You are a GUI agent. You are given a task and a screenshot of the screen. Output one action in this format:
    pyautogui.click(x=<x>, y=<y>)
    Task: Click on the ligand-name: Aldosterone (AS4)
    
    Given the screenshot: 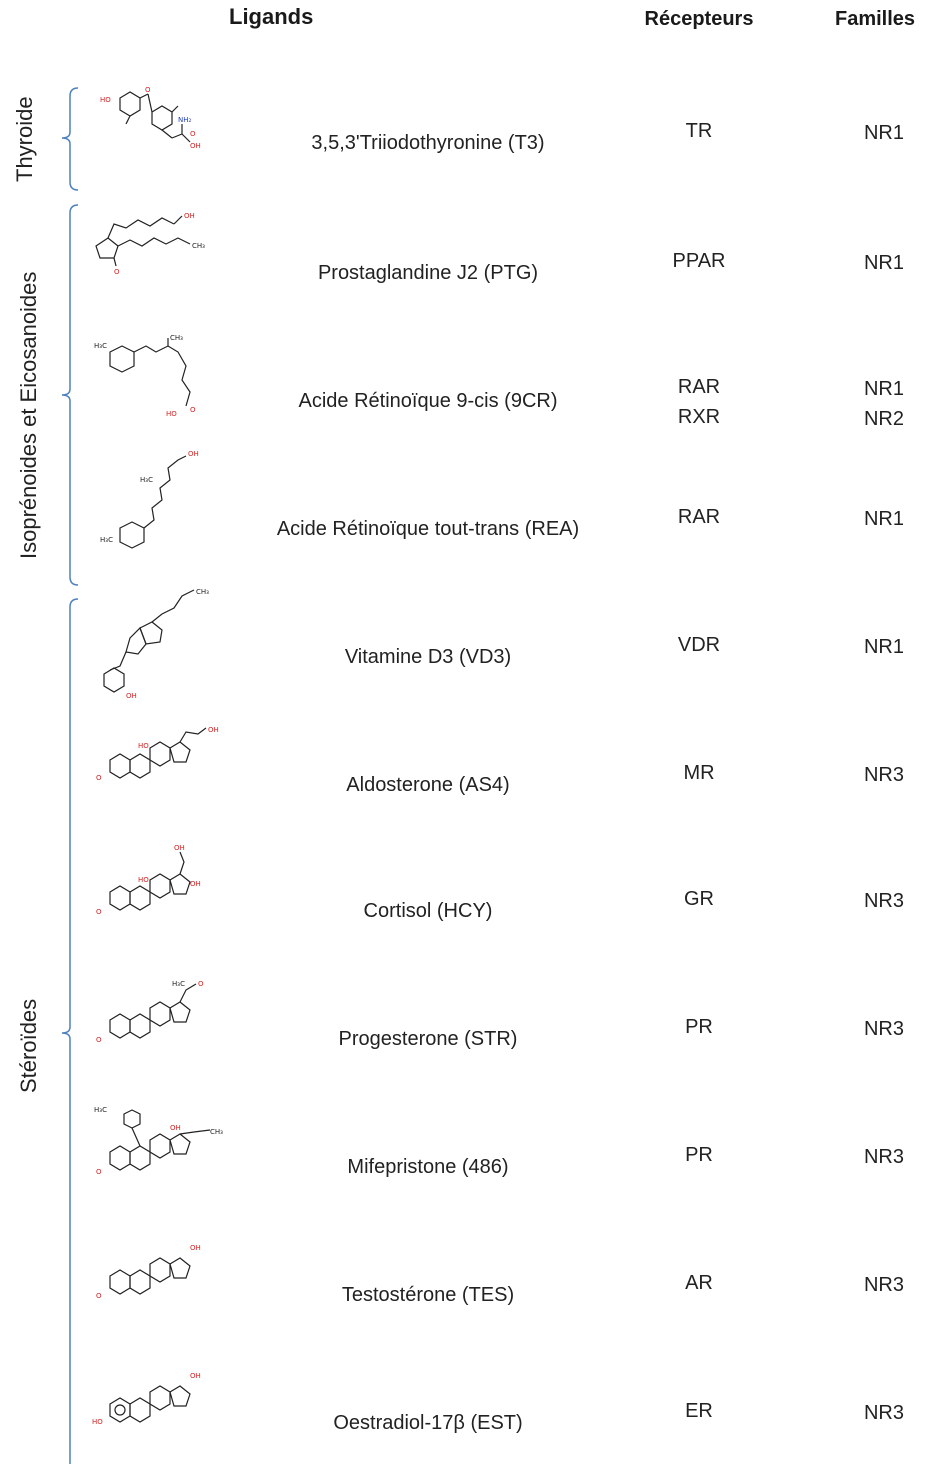 What is the action you would take?
    pyautogui.click(x=428, y=785)
    